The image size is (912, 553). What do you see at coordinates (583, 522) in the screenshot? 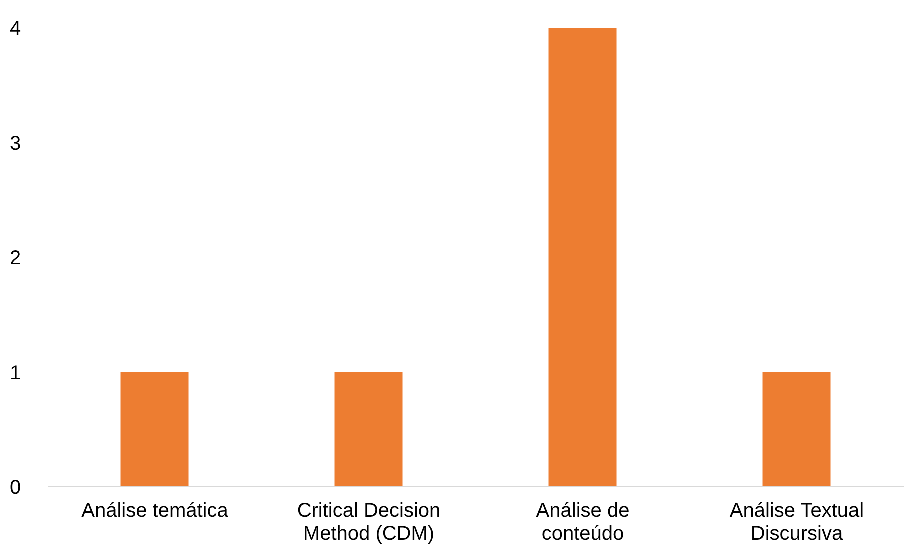
I see `x-tick-label: Análise de conteúdo` at bounding box center [583, 522].